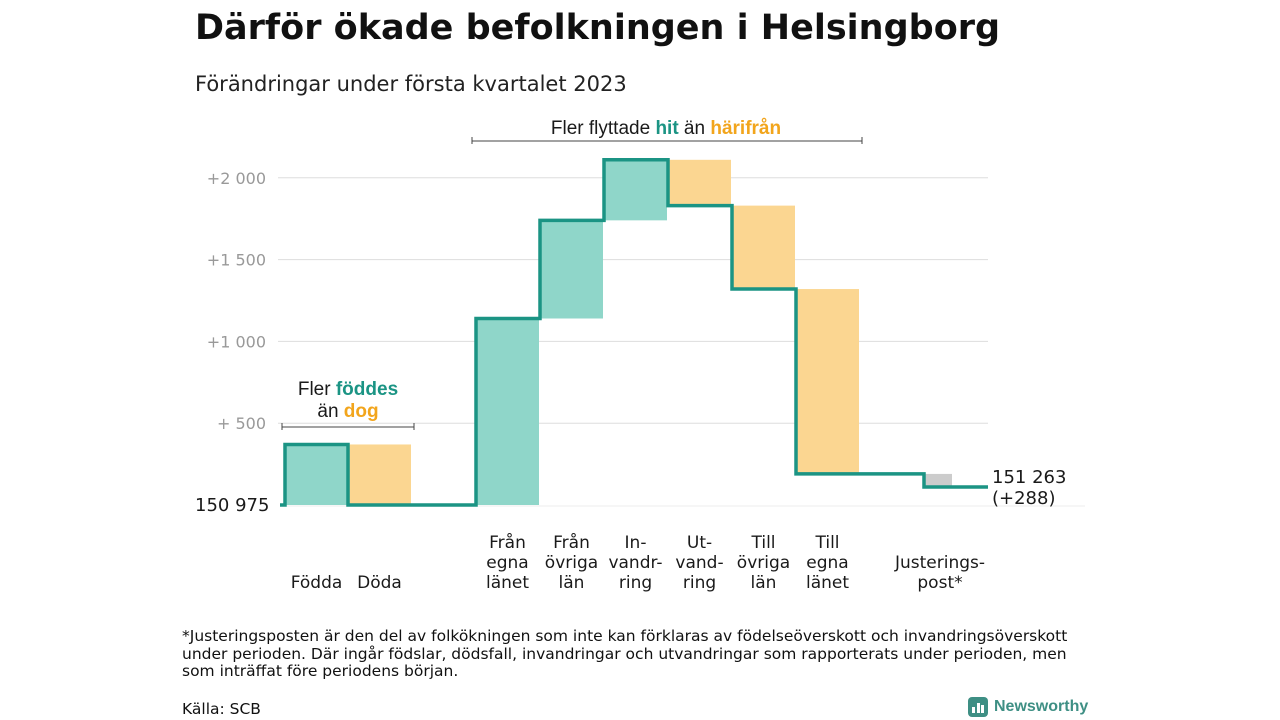  Describe the element at coordinates (236, 341) in the screenshot. I see `y-tick-label: +1 000` at that location.